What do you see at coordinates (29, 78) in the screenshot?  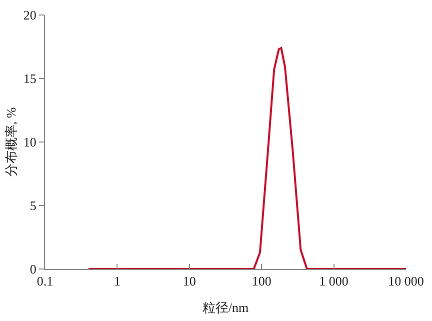 I see `y-tick-label: 15` at bounding box center [29, 78].